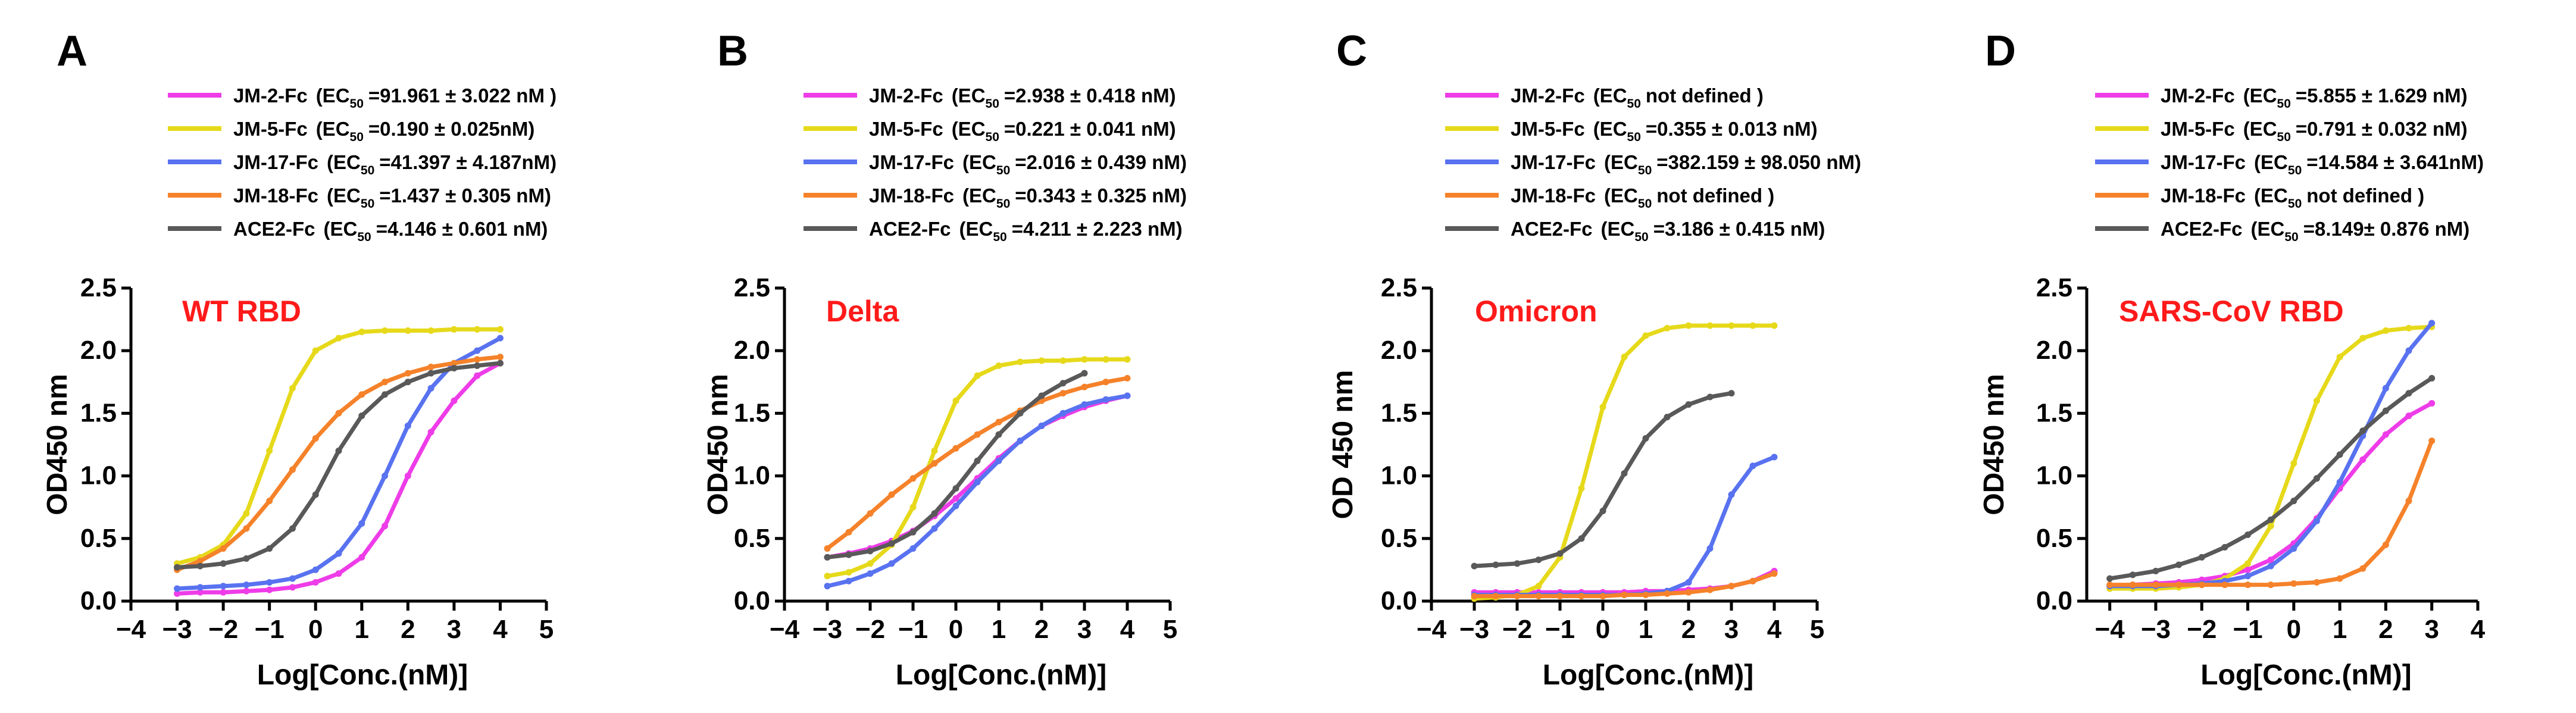 The image size is (2576, 713). Describe the element at coordinates (1028, 164) in the screenshot. I see `legend-label: JM-17-Fc (EC50 =2.016 ± 0.439 nM)` at that location.